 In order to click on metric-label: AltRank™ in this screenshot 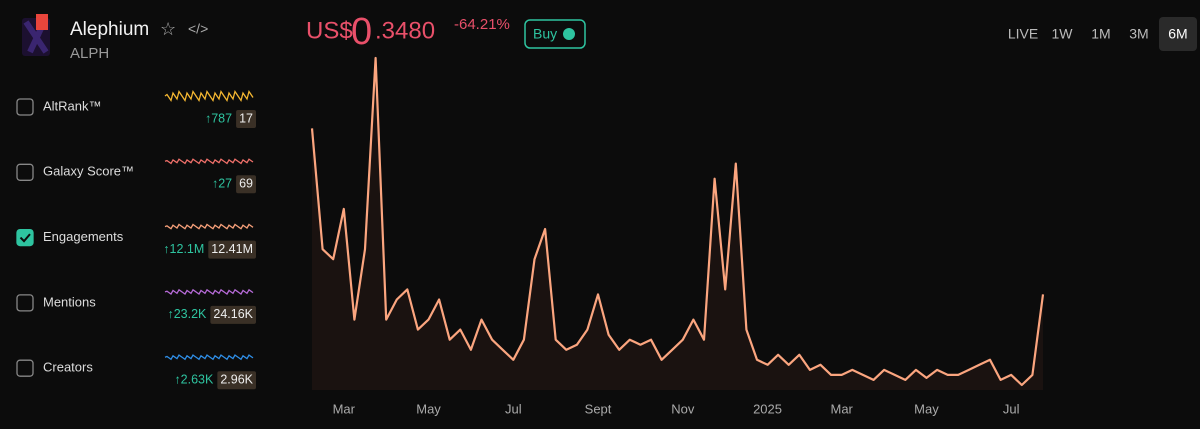, I will do `click(72, 105)`.